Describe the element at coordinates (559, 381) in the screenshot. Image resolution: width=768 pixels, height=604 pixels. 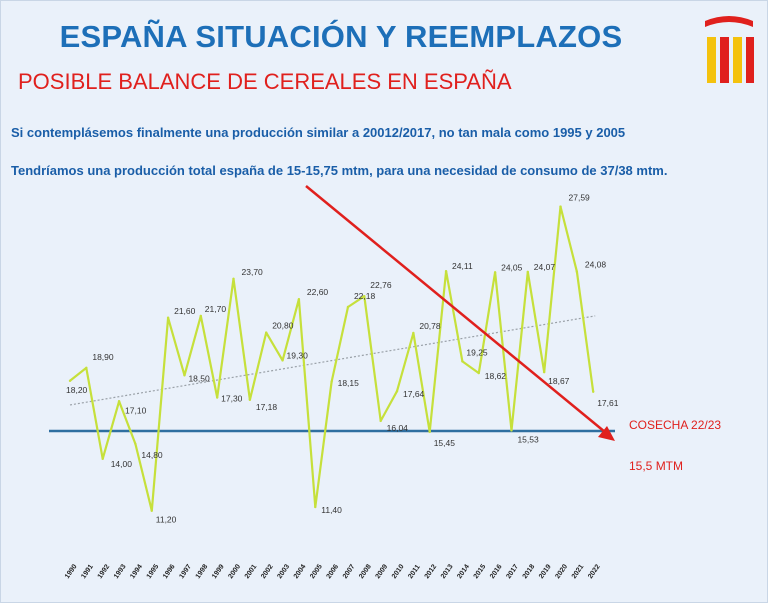
I see `data-label: 18,67` at that location.